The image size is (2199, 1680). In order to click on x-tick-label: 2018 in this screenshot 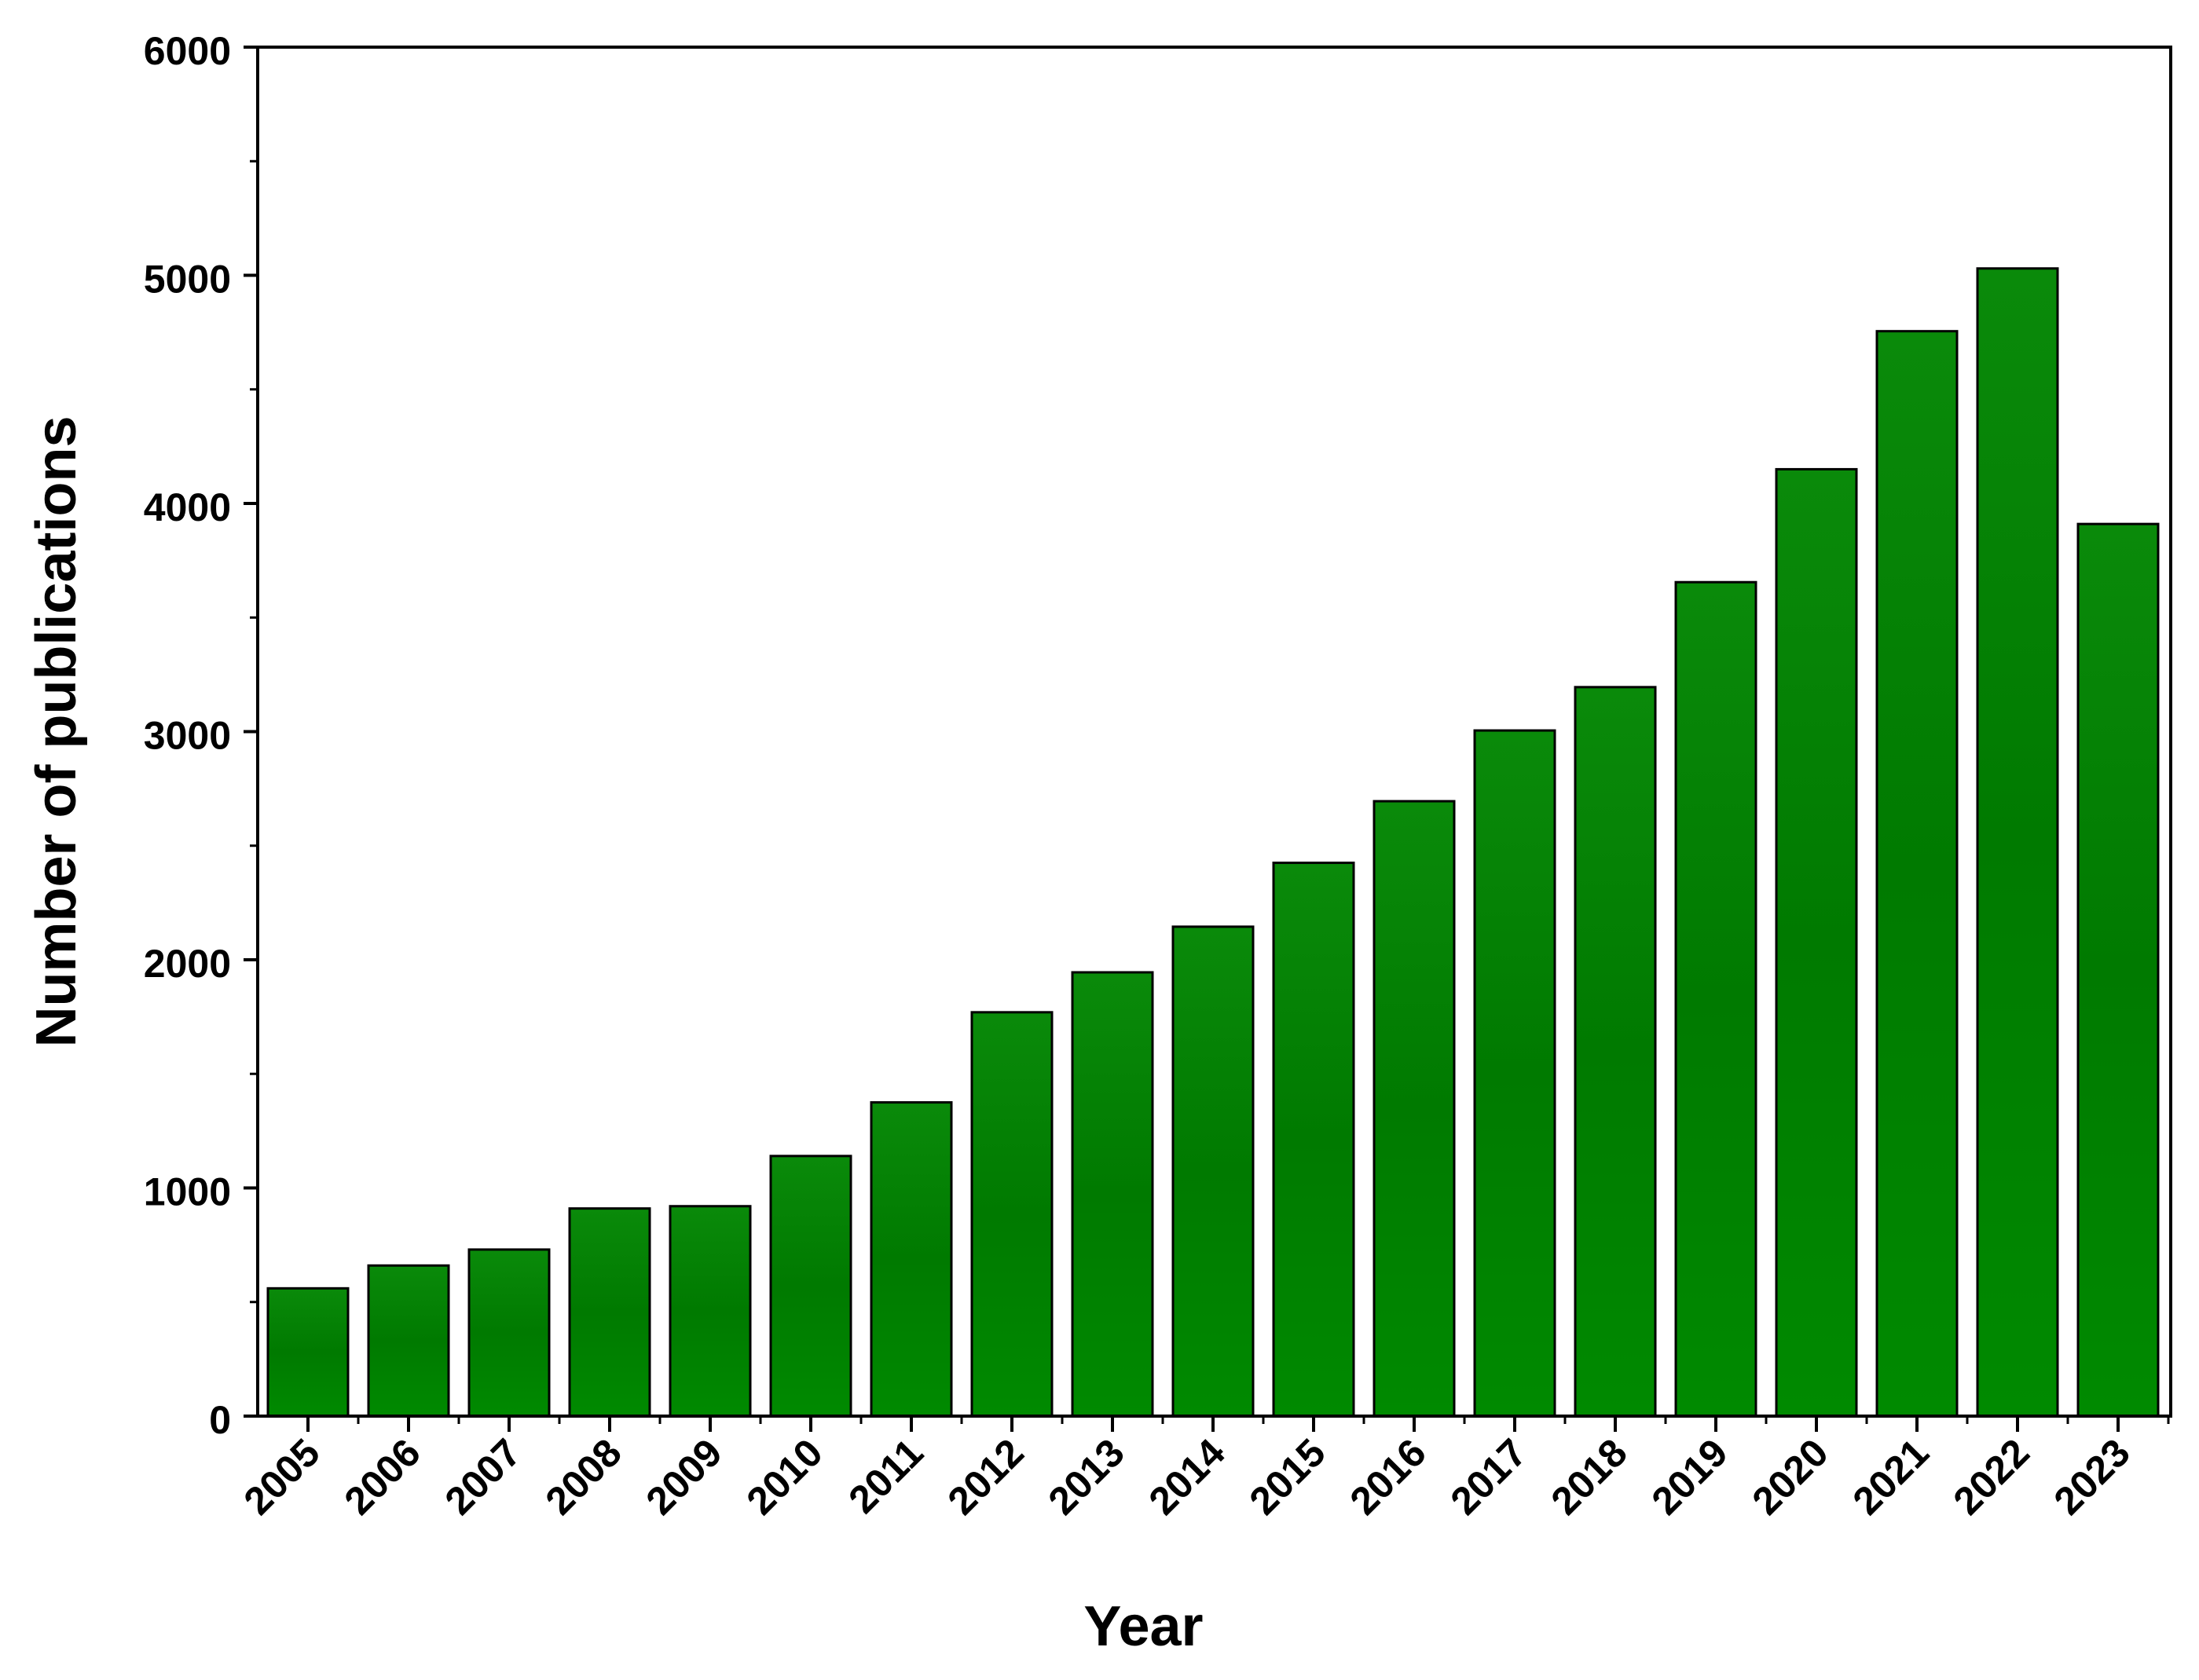, I will do `click(1589, 1476)`.